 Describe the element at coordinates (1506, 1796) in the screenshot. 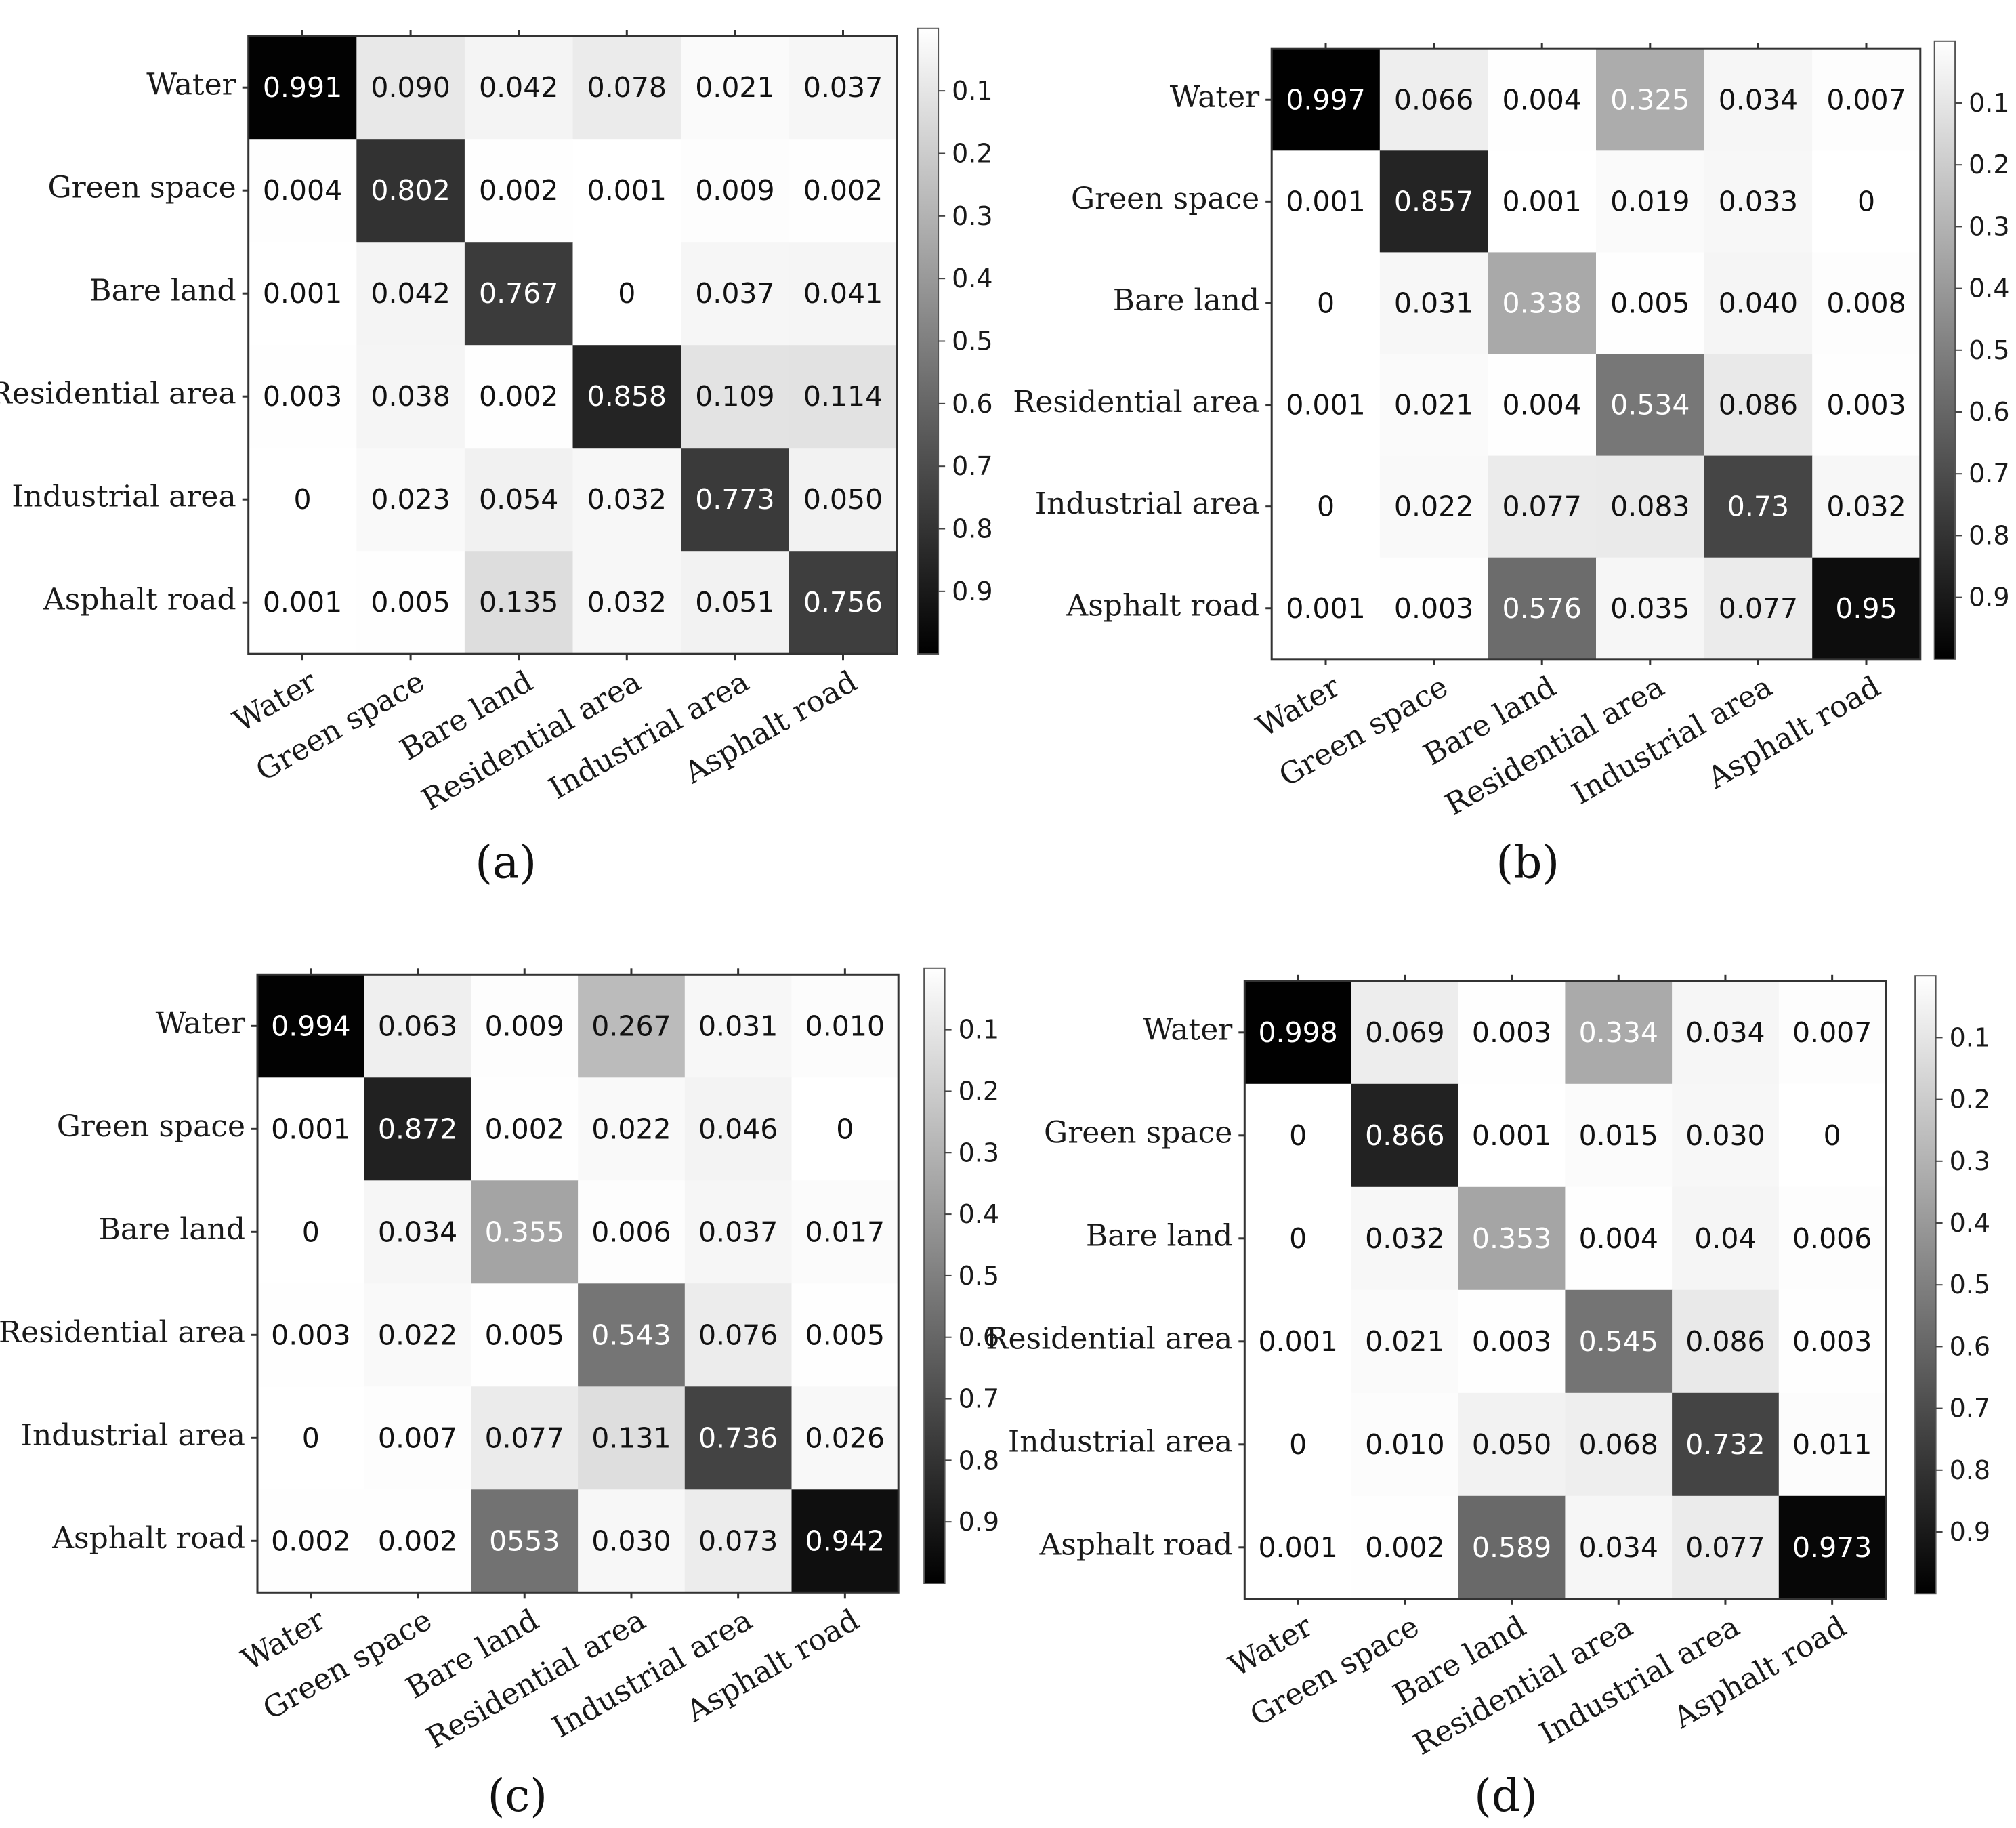

I see `panel-caption: (d)` at that location.